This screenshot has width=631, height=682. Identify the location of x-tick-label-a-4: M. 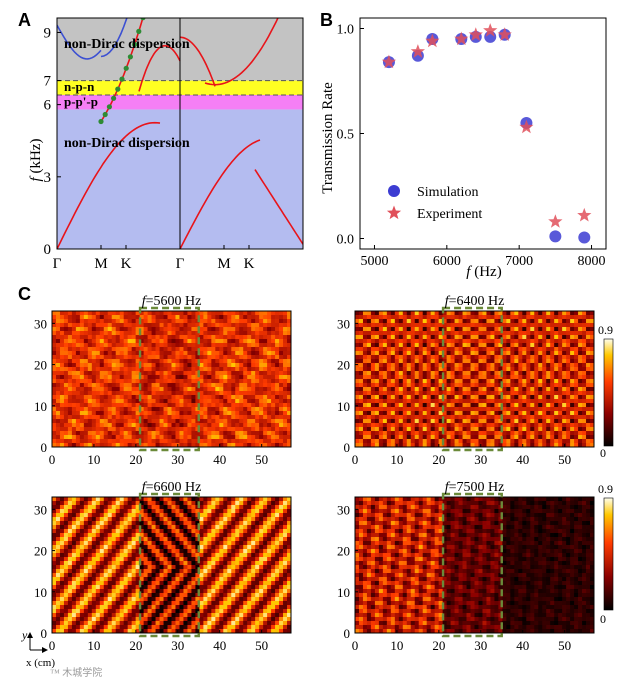
(223, 264).